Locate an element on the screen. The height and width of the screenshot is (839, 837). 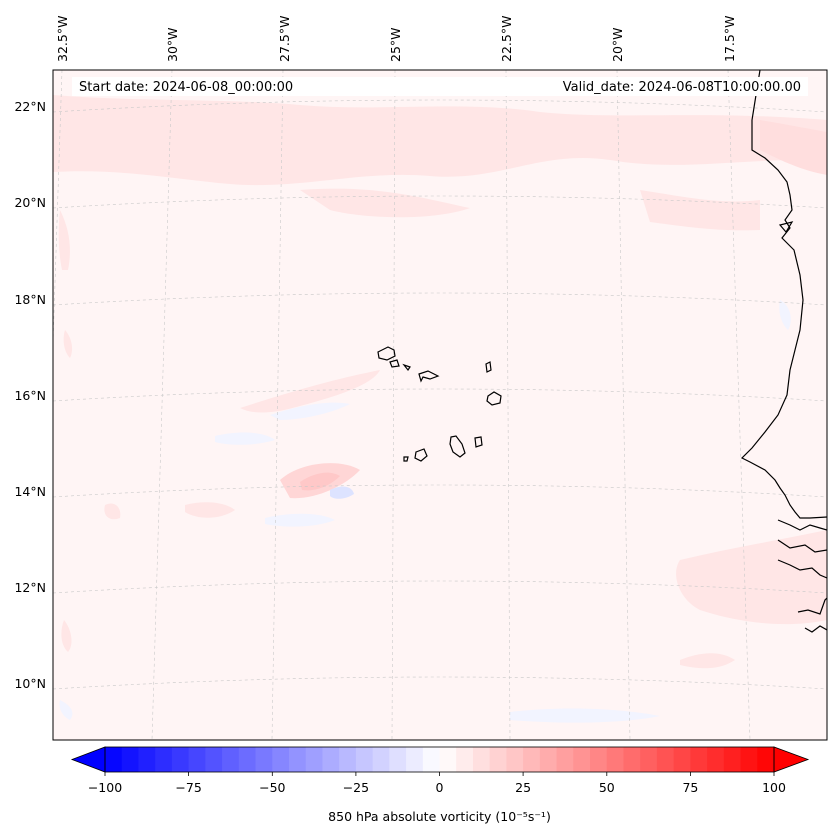
colorbar-segments is located at coordinates (440, 759).